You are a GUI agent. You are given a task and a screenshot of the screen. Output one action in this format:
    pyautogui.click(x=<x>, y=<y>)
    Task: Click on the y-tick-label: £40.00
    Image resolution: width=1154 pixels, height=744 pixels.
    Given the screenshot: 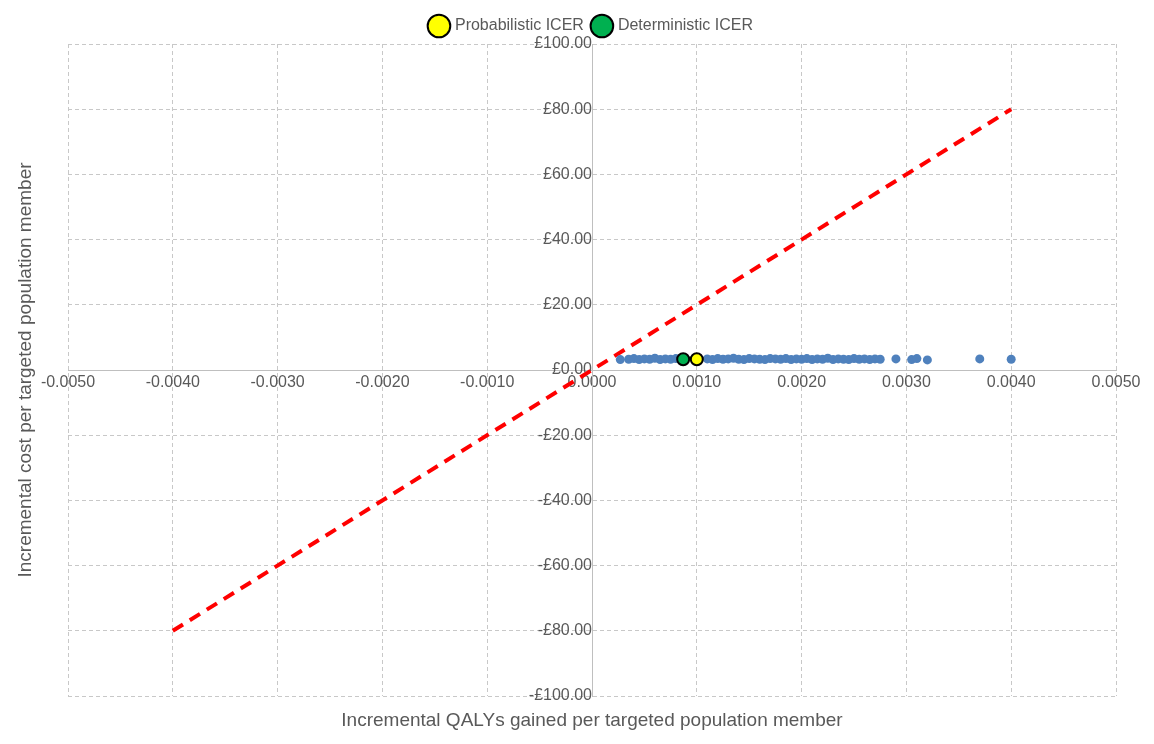 What is the action you would take?
    pyautogui.click(x=568, y=239)
    